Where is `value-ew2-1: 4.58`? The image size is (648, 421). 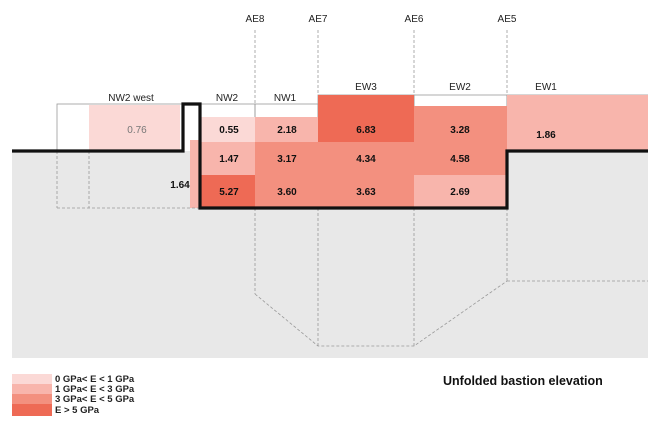 value-ew2-1: 4.58 is located at coordinates (460, 159).